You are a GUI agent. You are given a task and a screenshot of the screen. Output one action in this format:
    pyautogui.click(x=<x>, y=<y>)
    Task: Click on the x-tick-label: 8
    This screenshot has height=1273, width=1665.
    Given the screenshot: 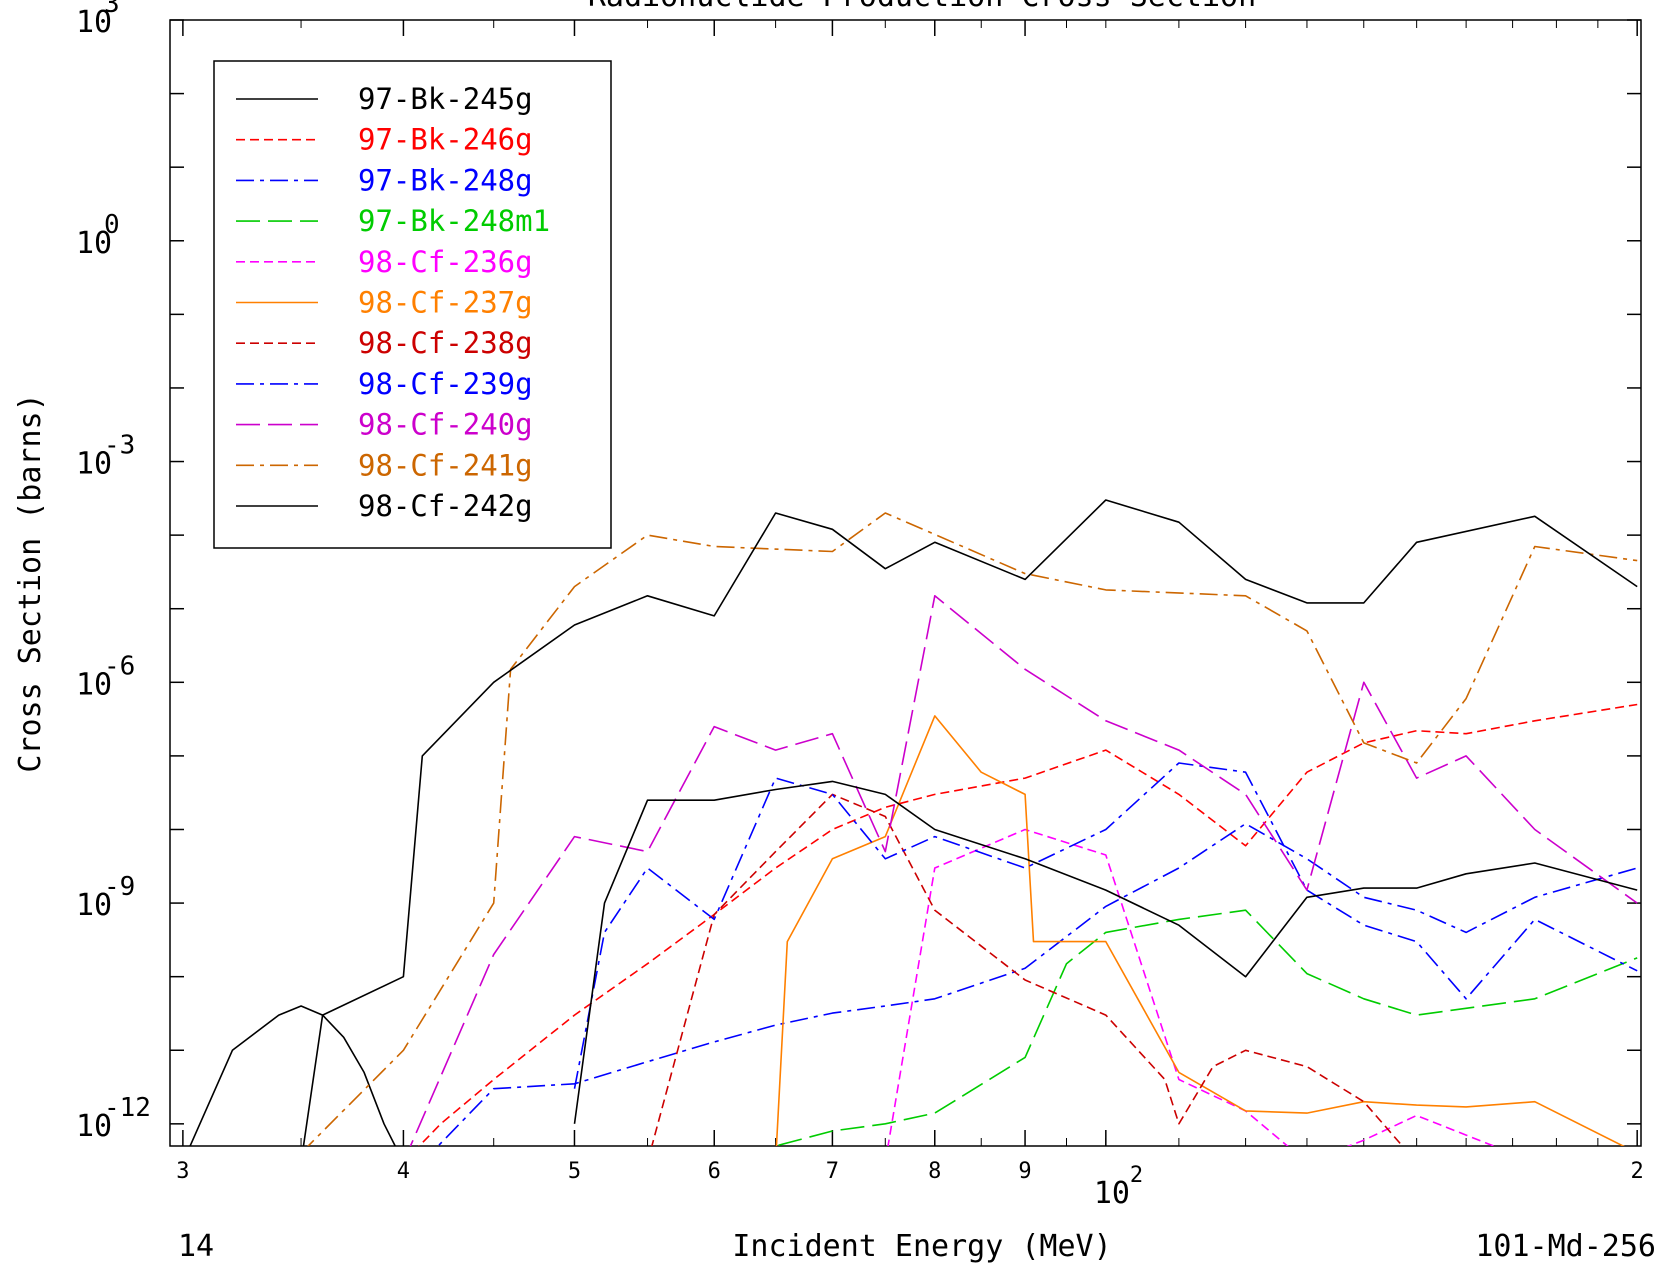 What is the action you would take?
    pyautogui.click(x=934, y=1171)
    